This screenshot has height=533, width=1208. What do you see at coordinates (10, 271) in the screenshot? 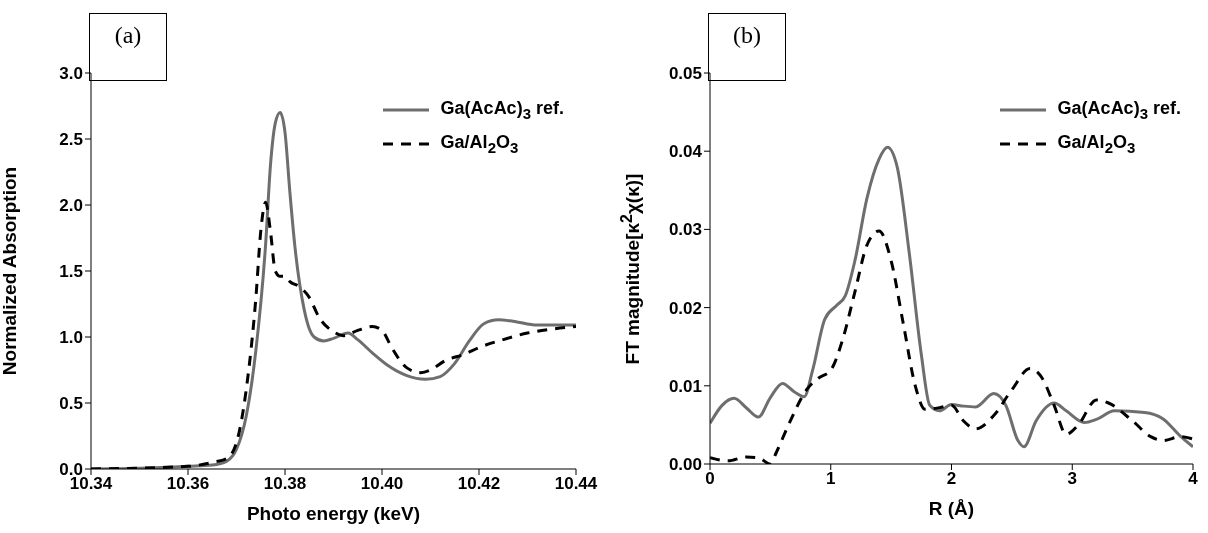
I see `y-axis-title: Normalized Absorption` at bounding box center [10, 271].